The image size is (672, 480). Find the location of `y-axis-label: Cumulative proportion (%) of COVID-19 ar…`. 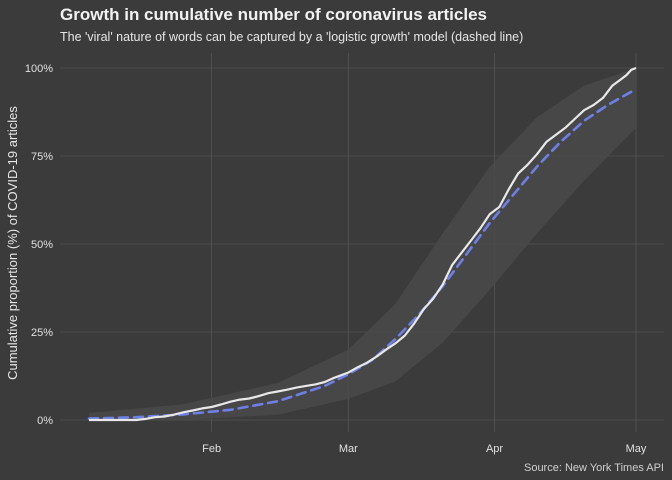

y-axis-label: Cumulative proportion (%) of COVID-19 ar… is located at coordinates (12, 243).